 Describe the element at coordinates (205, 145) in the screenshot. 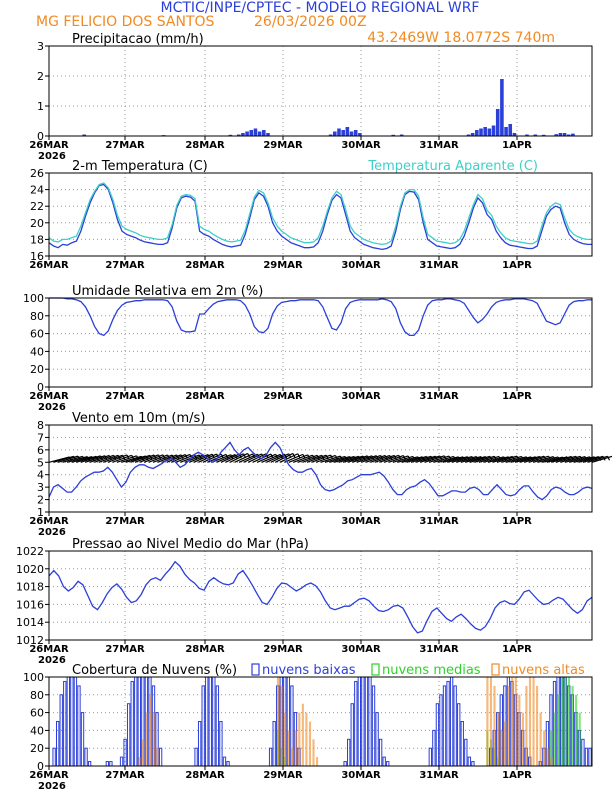

I see `precip-xtick-label: 28MAR` at that location.